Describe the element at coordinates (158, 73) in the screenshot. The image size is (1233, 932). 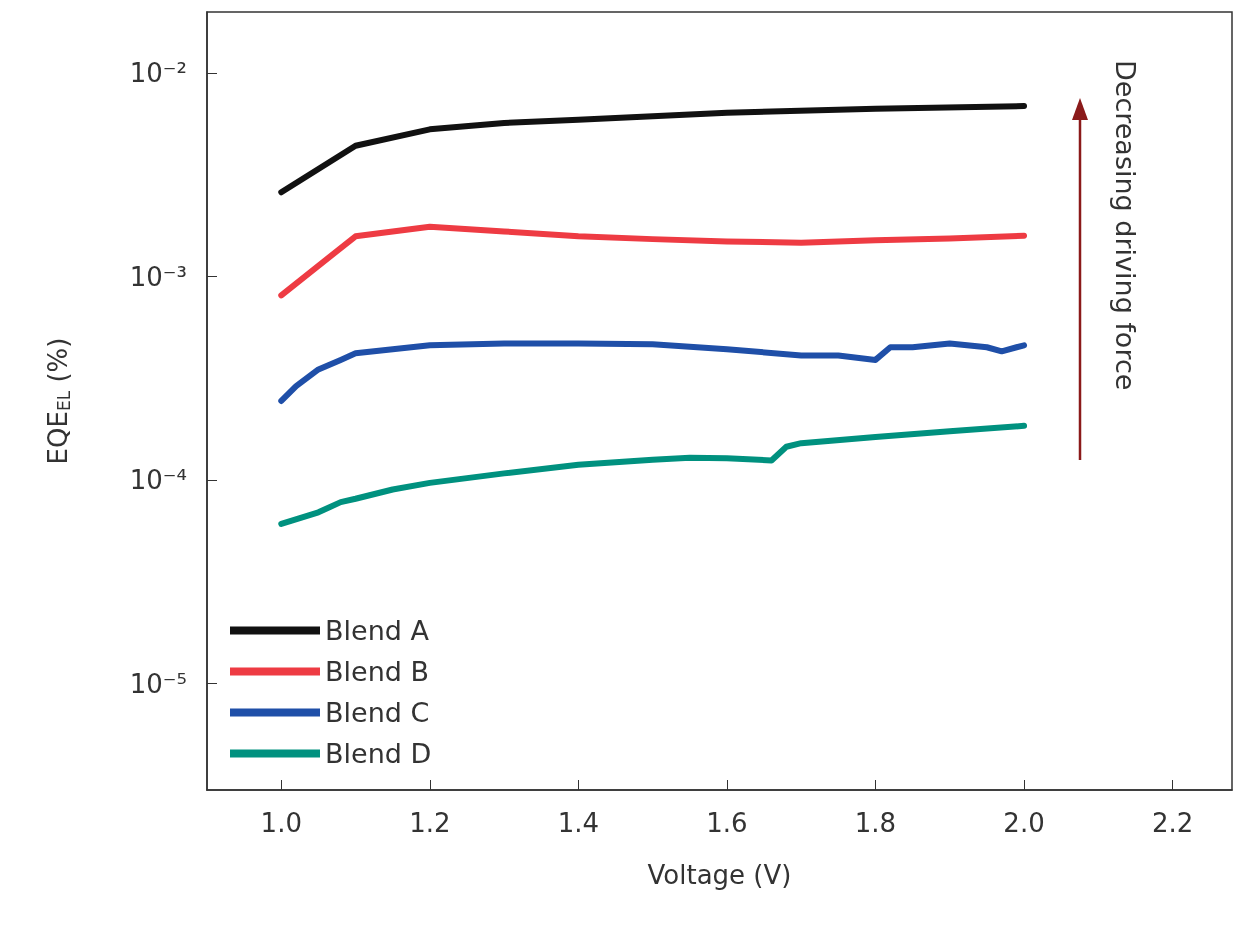
I see `y-tick-label: 10⁻²` at that location.